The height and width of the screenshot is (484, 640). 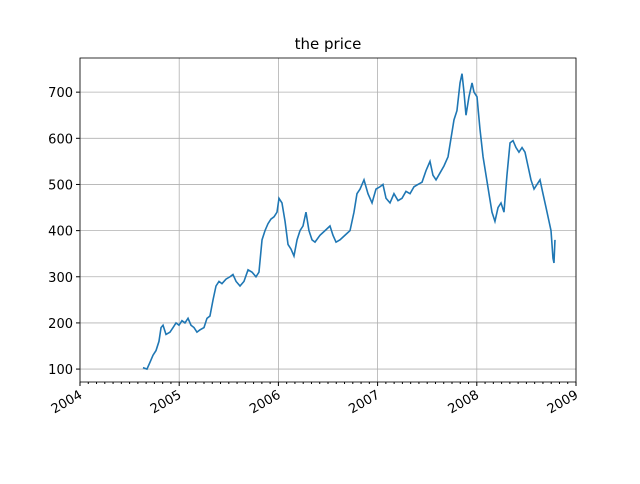 I want to click on chart-title: the price, so click(x=328, y=44).